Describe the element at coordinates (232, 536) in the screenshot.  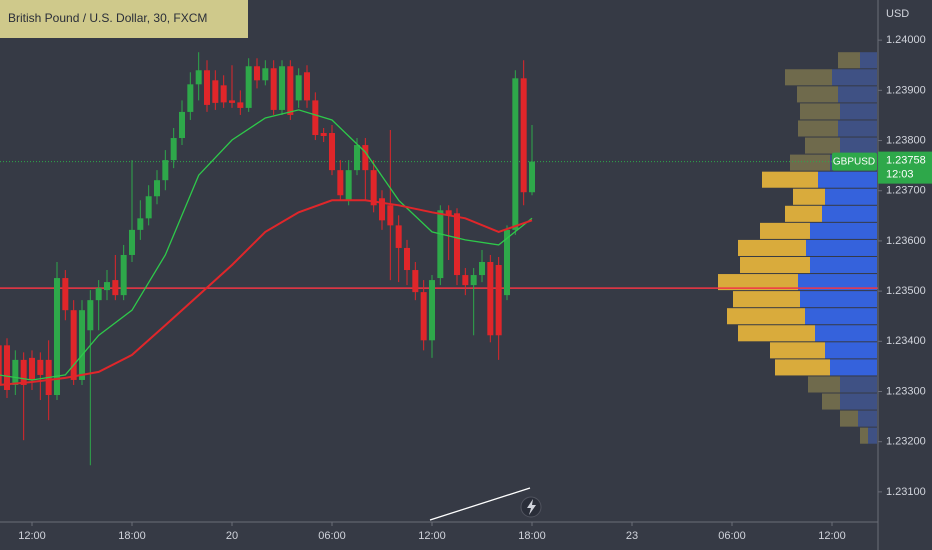
I see `x-tick-label: 20` at that location.